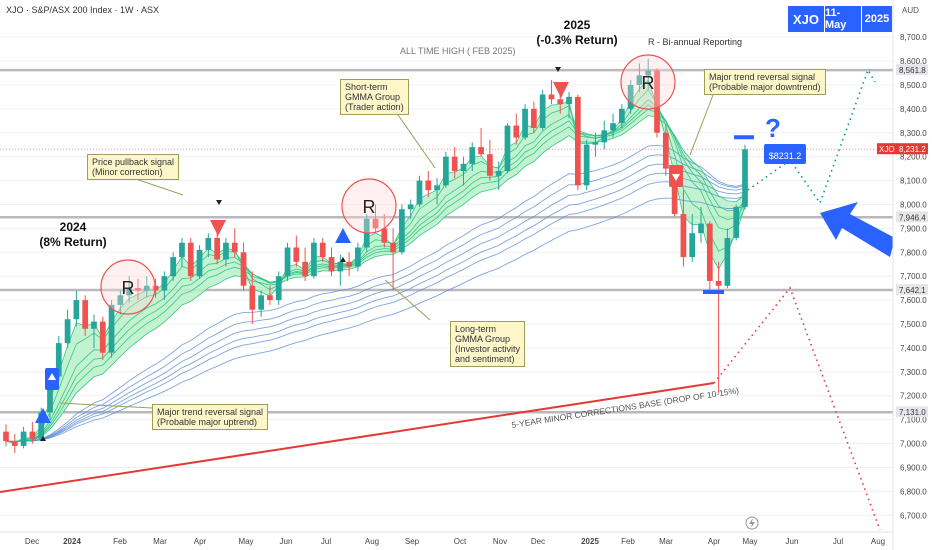  What do you see at coordinates (160, 541) in the screenshot?
I see `x-tick-label-3: Mar` at bounding box center [160, 541].